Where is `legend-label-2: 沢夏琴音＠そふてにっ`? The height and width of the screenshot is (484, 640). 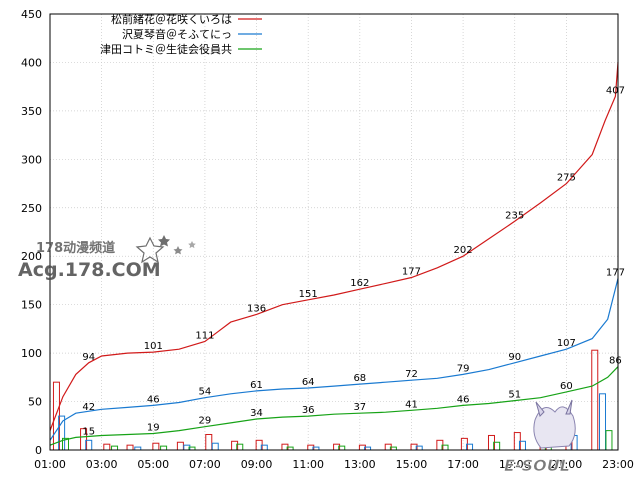
legend-label-2: 沢夏琴音＠そふてにっ is located at coordinates (177, 34).